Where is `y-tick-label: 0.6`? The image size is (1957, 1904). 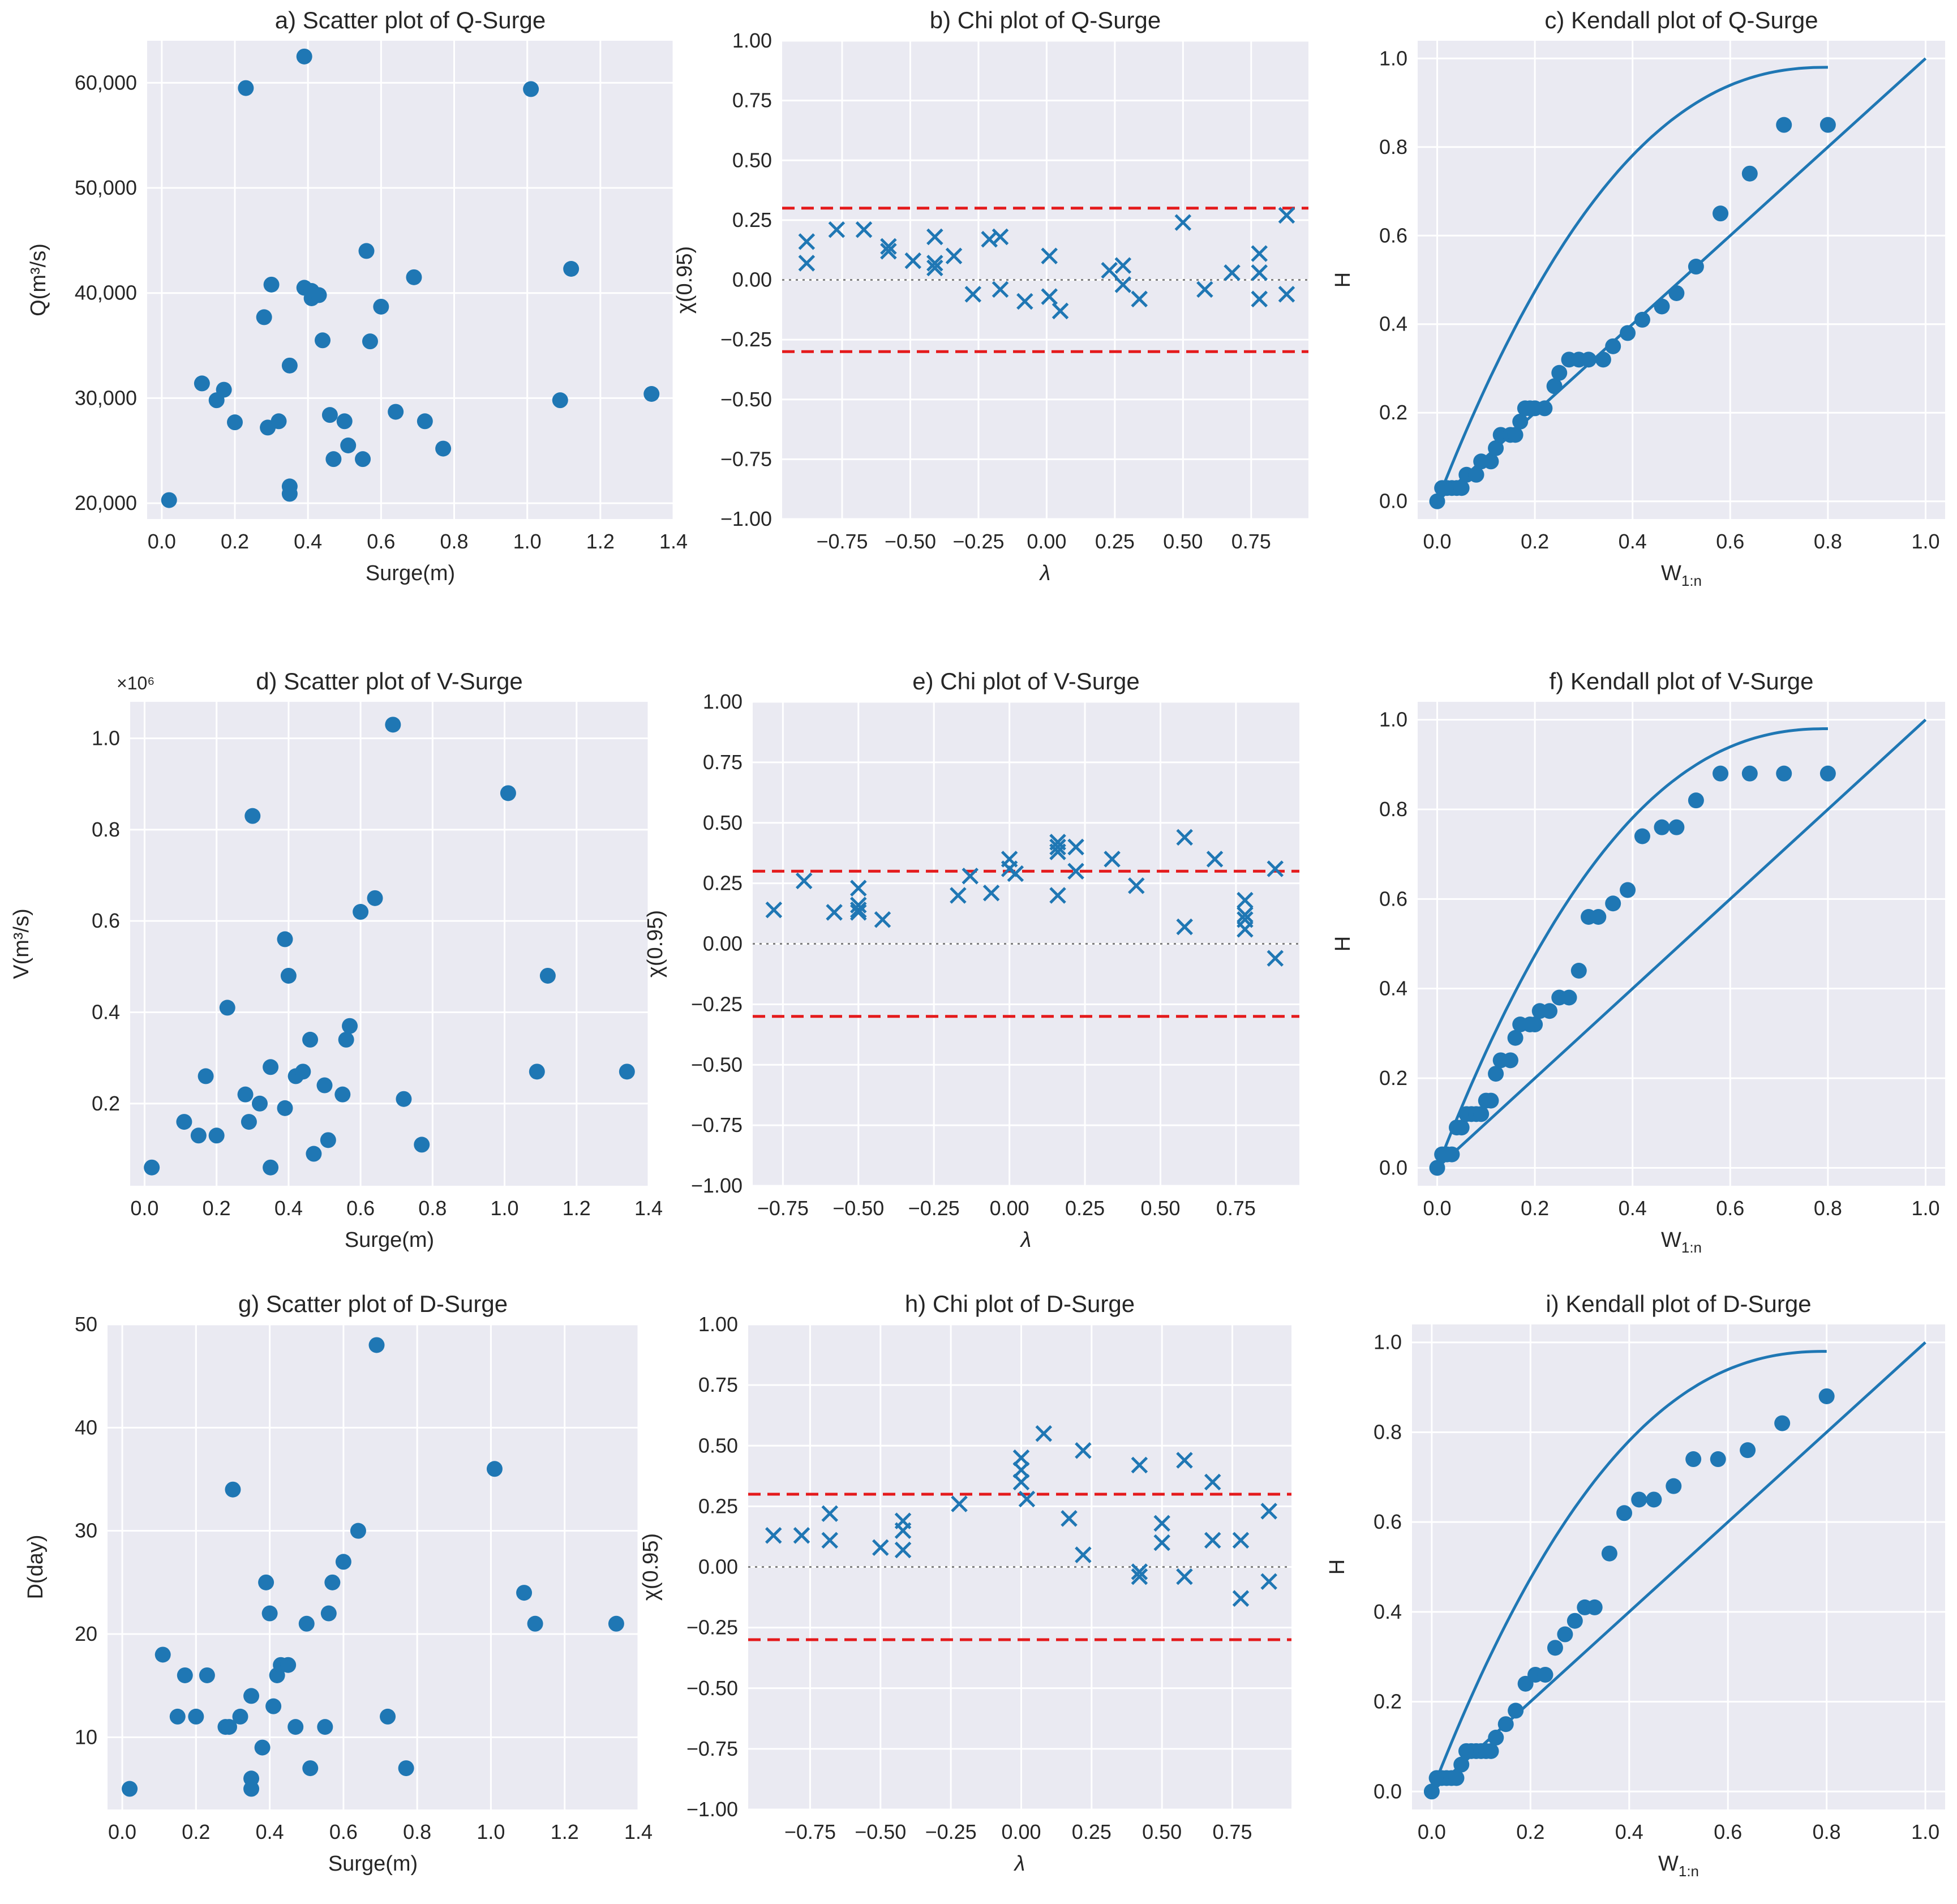 y-tick-label: 0.6 is located at coordinates (1388, 1521).